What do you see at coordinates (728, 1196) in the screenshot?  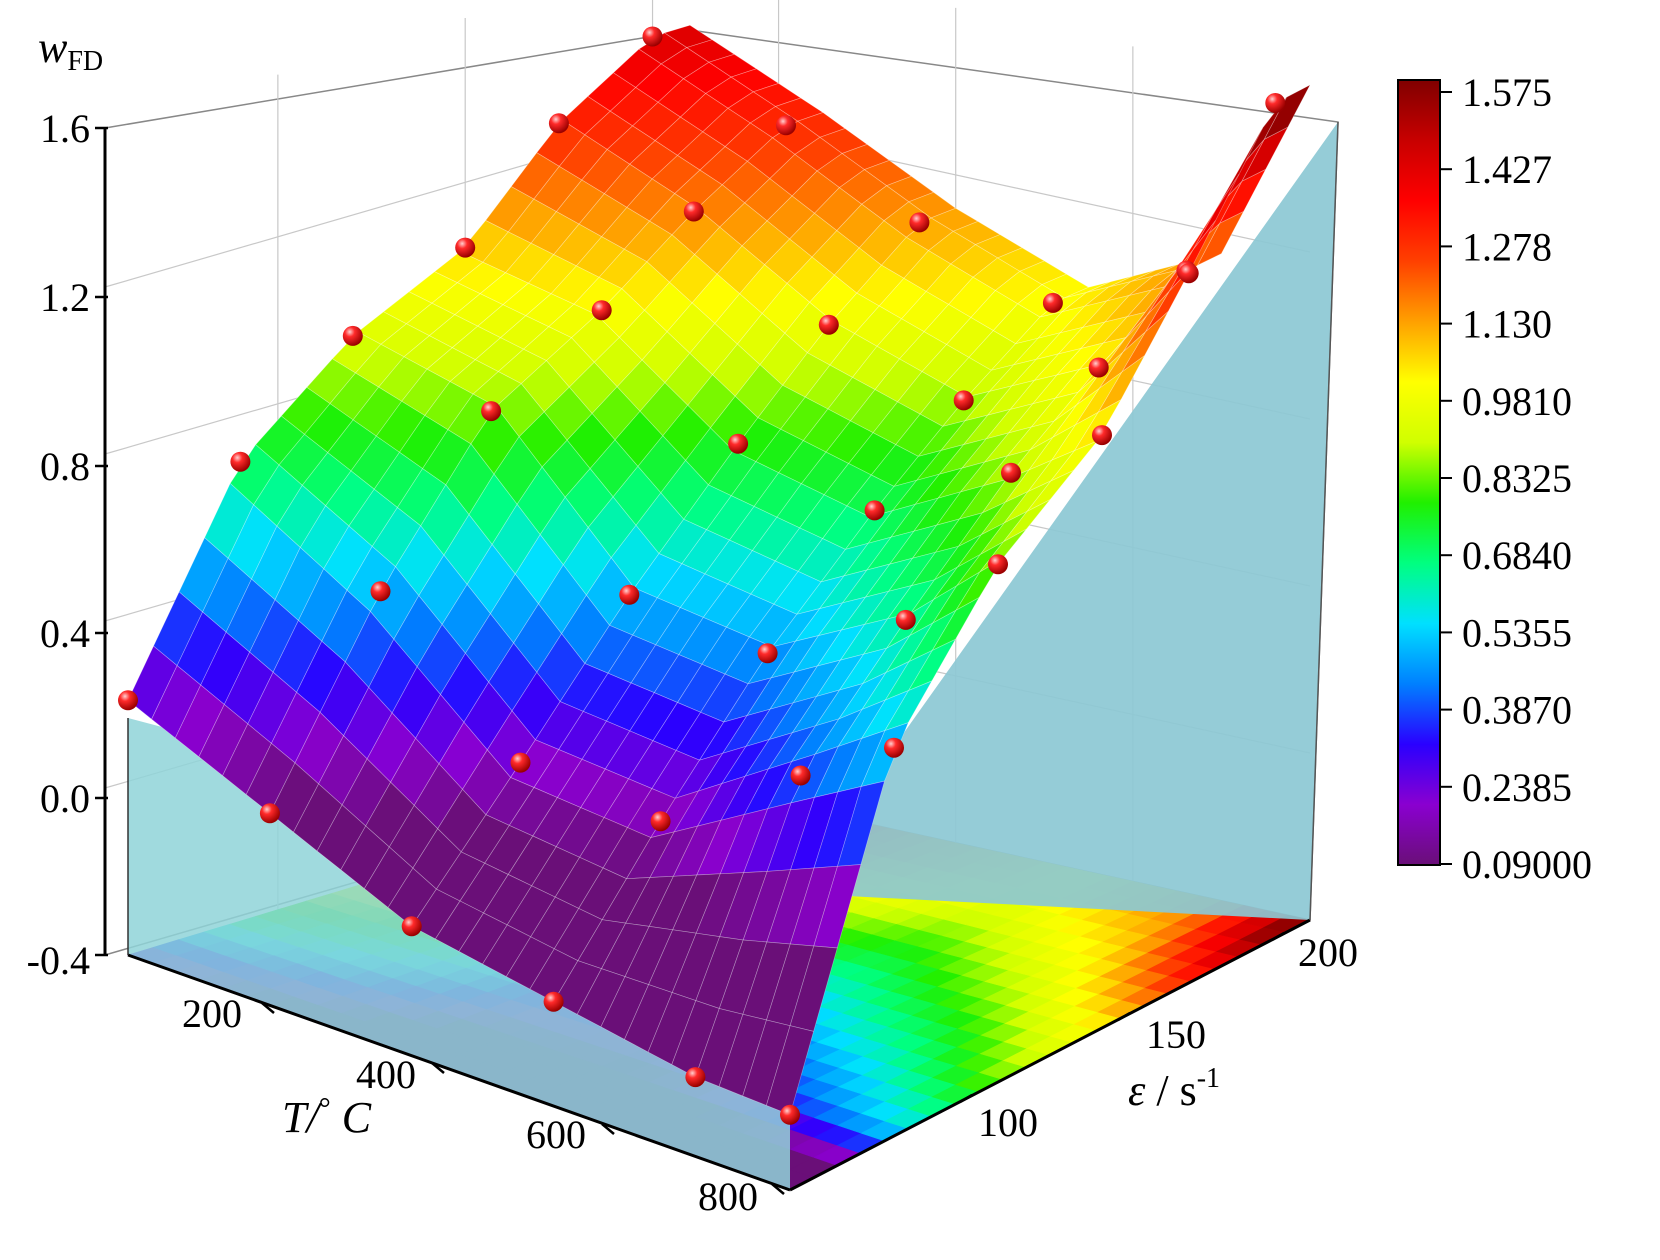 I see `x-tick-label: 800` at bounding box center [728, 1196].